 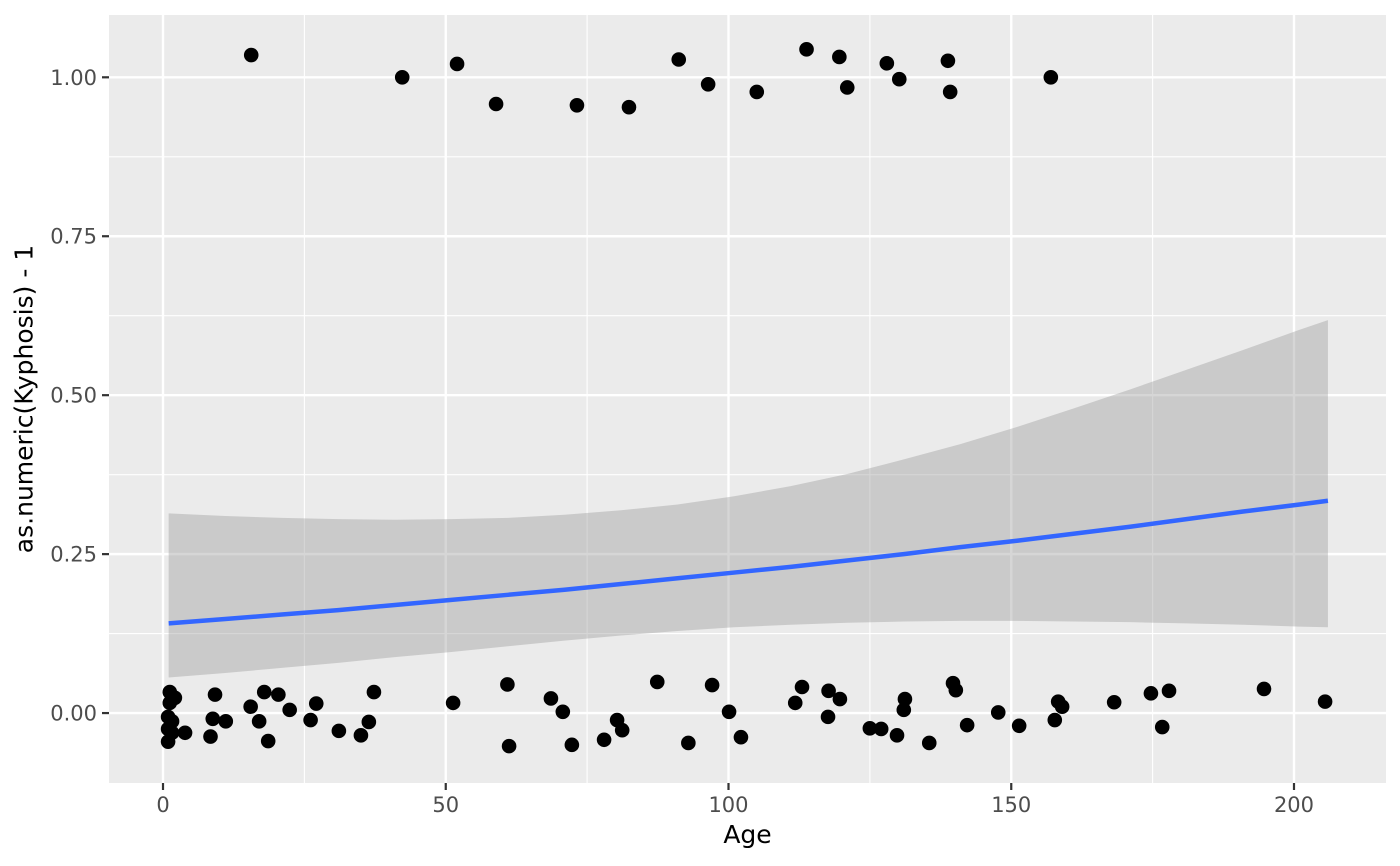 What do you see at coordinates (1294, 805) in the screenshot?
I see `x-tick-label: 200` at bounding box center [1294, 805].